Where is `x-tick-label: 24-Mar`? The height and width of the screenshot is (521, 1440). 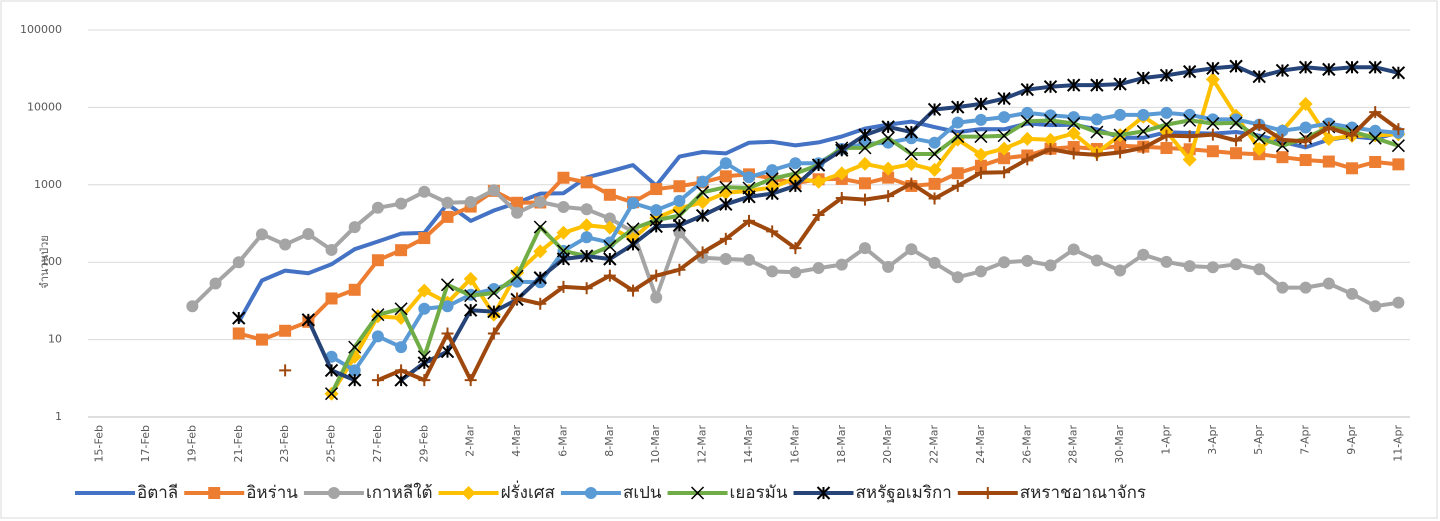
x-tick-label: 24-Mar is located at coordinates (980, 444).